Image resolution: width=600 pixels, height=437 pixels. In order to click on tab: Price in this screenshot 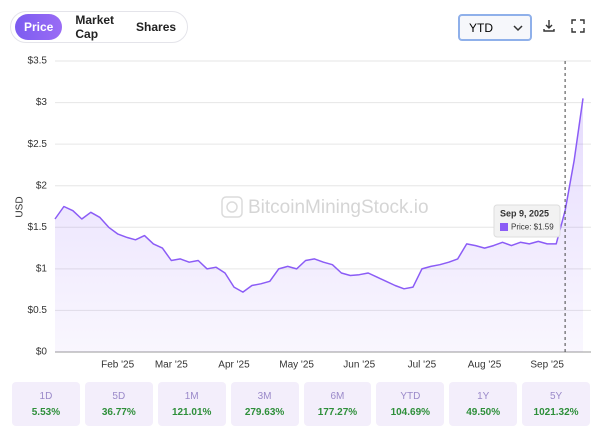, I will do `click(39, 27)`.